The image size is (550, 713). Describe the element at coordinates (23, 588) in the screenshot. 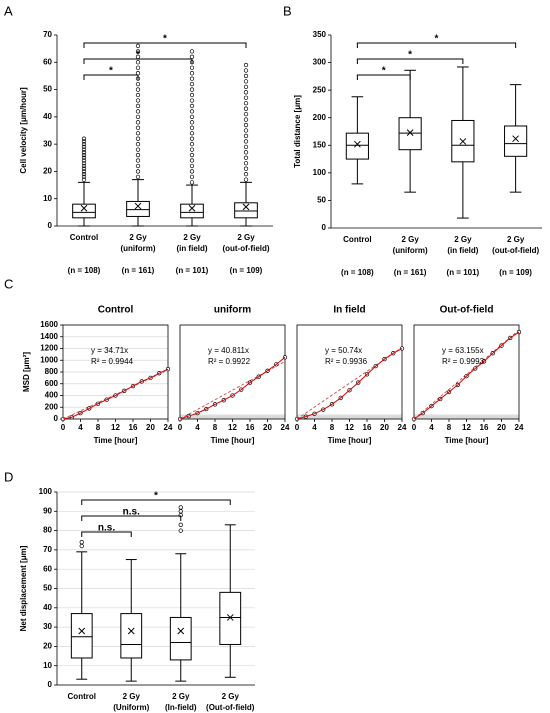

I see `y-axis-label: Net displacement [μm]` at that location.